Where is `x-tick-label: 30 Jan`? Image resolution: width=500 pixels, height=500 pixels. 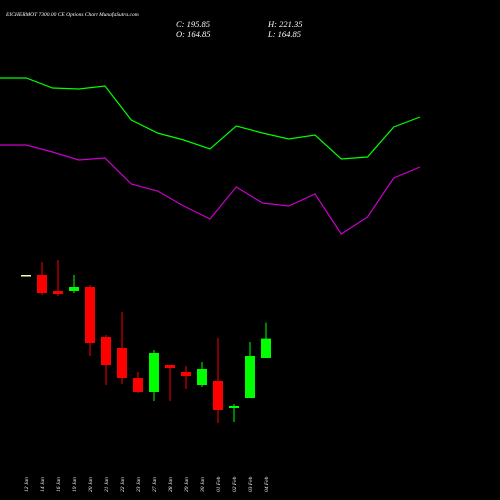
x-tick-label: 30 Jan is located at coordinates (203, 485).